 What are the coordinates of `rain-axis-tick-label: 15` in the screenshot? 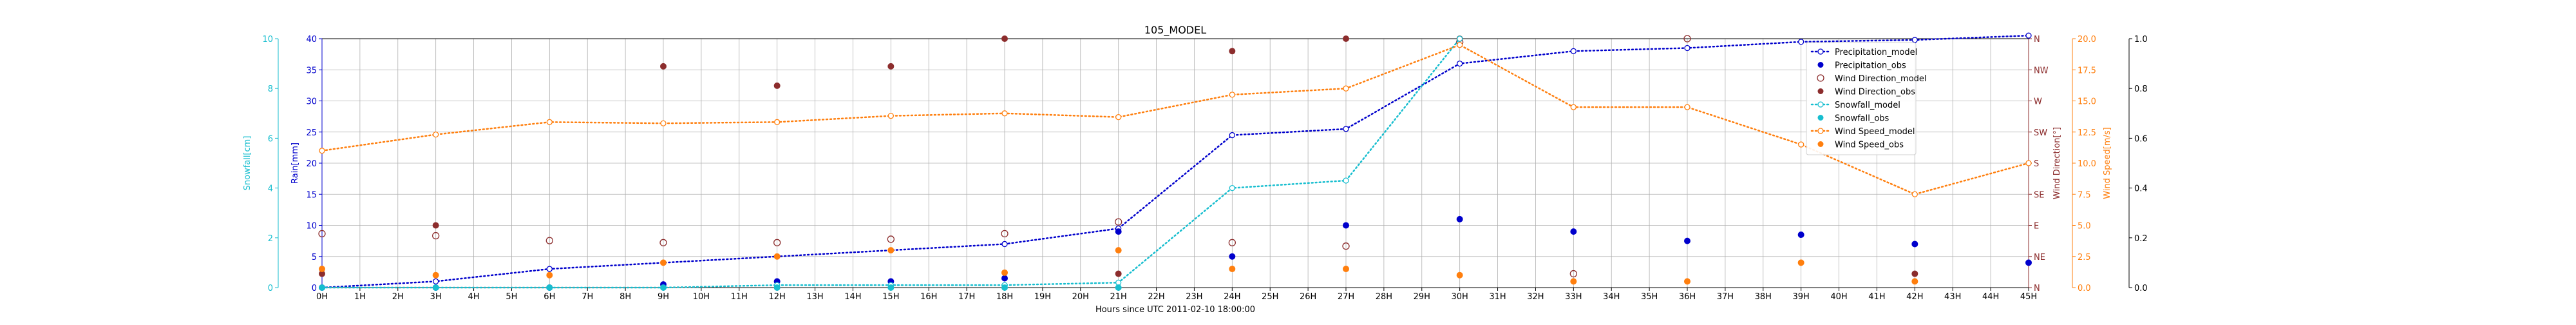 It's located at (311, 195).